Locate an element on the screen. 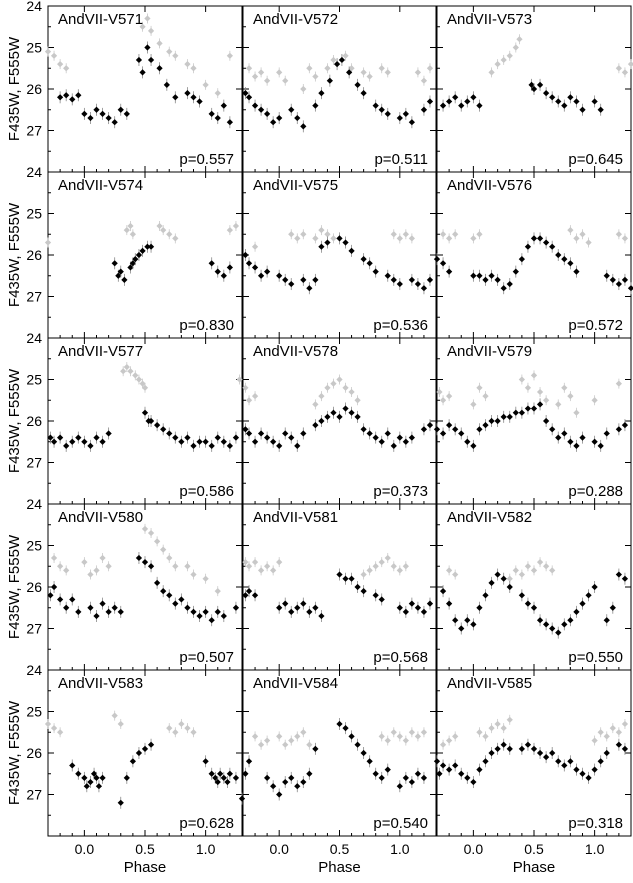 This screenshot has height=883, width=633. panel-title: AndVII-V576 is located at coordinates (489, 185).